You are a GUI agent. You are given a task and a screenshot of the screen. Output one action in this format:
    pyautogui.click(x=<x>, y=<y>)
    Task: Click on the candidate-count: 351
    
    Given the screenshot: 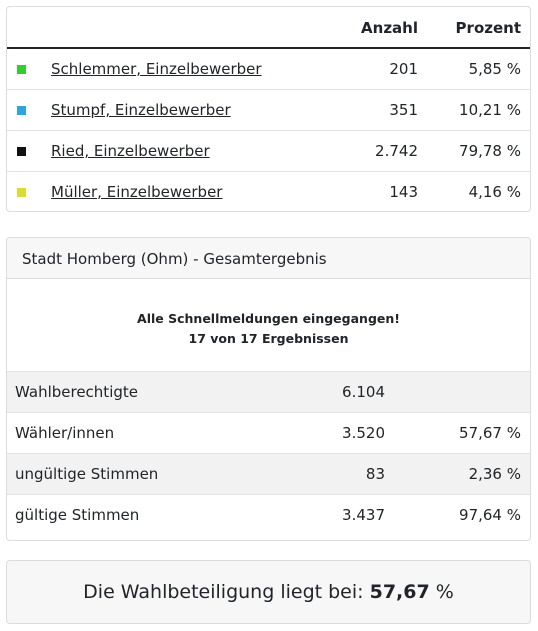 What is the action you would take?
    pyautogui.click(x=403, y=110)
    